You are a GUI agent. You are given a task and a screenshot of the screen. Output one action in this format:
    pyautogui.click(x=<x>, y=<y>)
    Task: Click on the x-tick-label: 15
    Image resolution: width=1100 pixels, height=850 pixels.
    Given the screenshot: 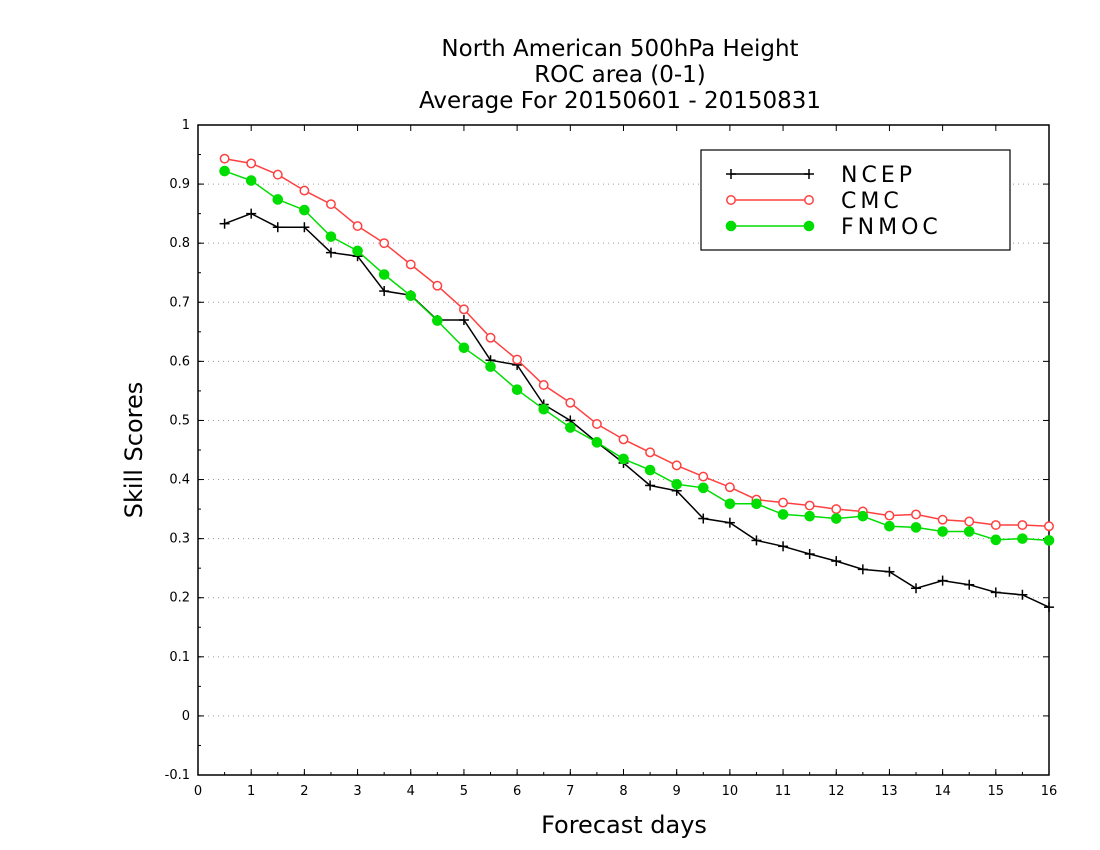 What is the action you would take?
    pyautogui.click(x=996, y=791)
    